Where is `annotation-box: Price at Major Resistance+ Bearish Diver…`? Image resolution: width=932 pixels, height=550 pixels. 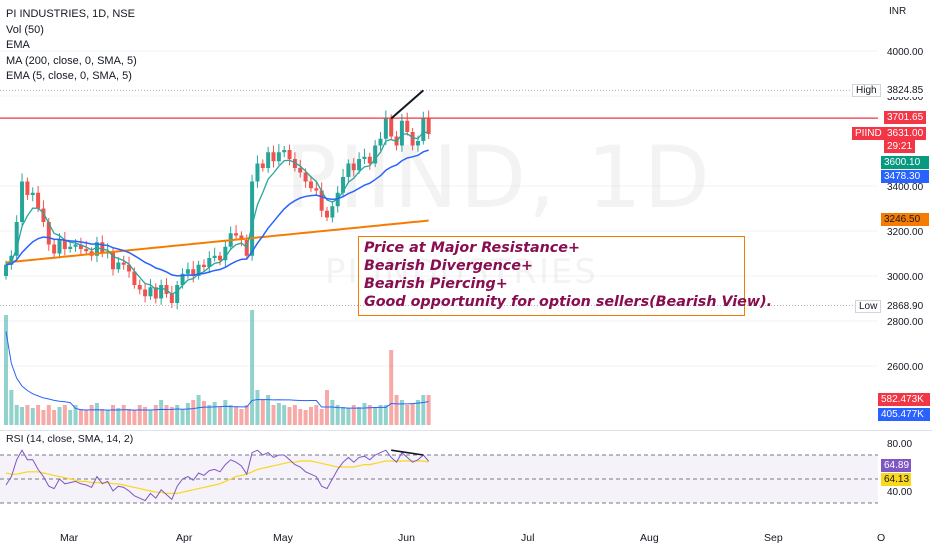
annotation-box: Price at Major Resistance+ Bearish Diver… is located at coordinates (565, 276).